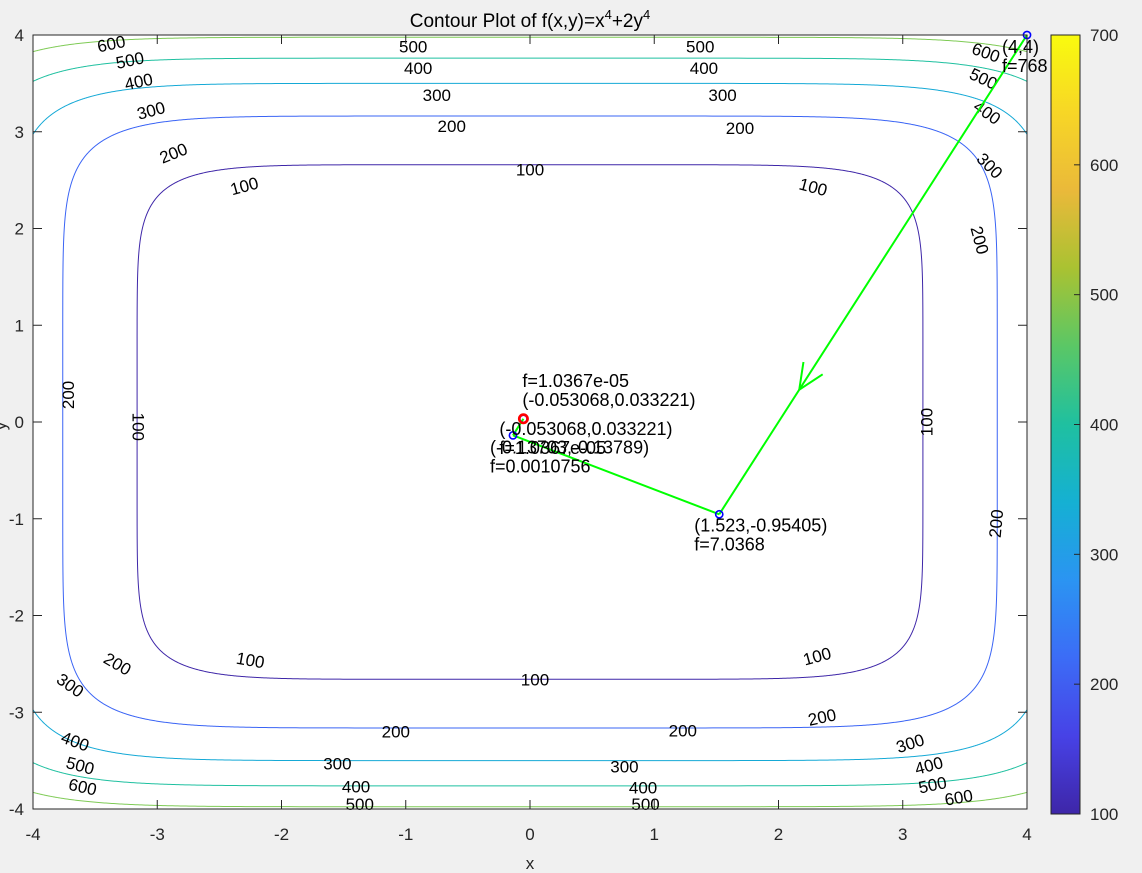 Image resolution: width=1142 pixels, height=873 pixels. Describe the element at coordinates (16, 809) in the screenshot. I see `y-tick-label: -4` at that location.